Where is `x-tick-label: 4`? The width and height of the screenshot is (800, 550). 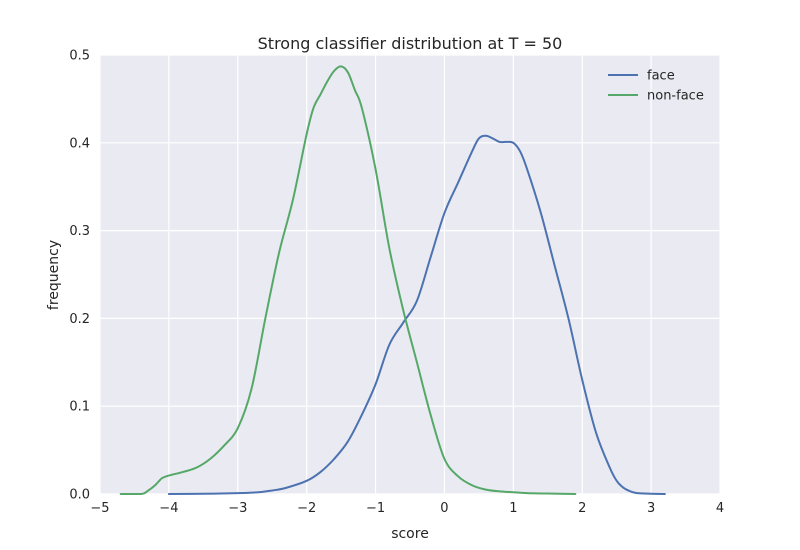 x-tick-label: 4 is located at coordinates (720, 508).